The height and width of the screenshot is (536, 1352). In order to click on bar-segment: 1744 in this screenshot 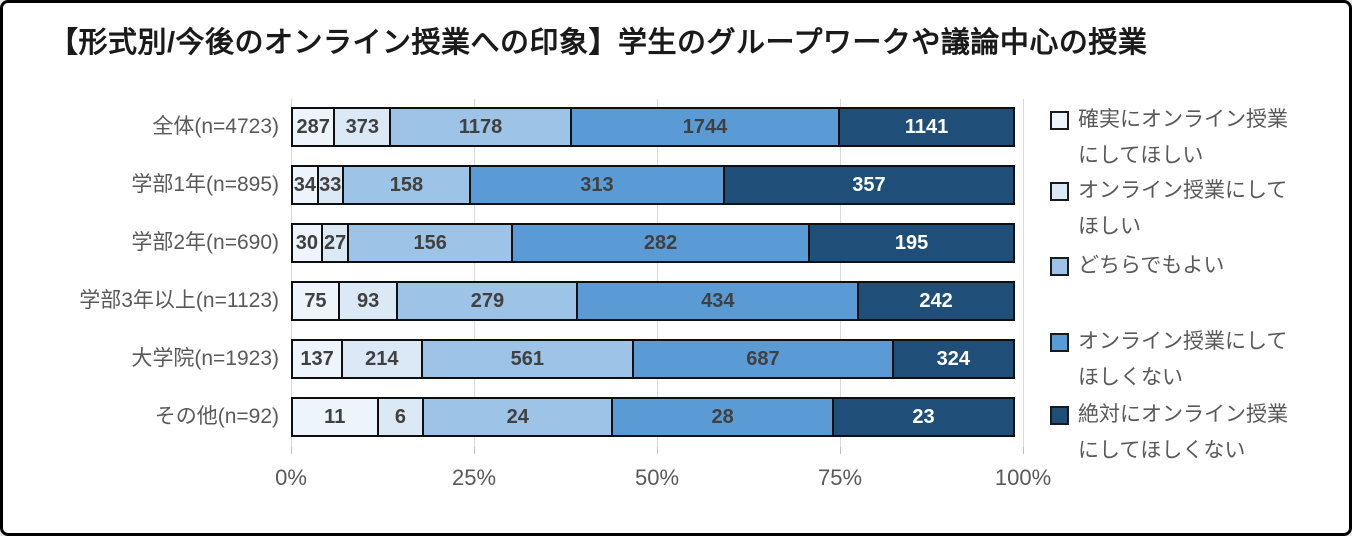, I will do `click(705, 127)`.